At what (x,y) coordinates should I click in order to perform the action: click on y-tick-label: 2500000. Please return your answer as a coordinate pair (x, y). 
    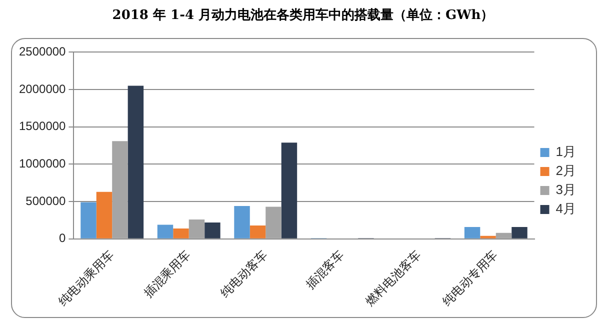
    Looking at the image, I should click on (42, 51).